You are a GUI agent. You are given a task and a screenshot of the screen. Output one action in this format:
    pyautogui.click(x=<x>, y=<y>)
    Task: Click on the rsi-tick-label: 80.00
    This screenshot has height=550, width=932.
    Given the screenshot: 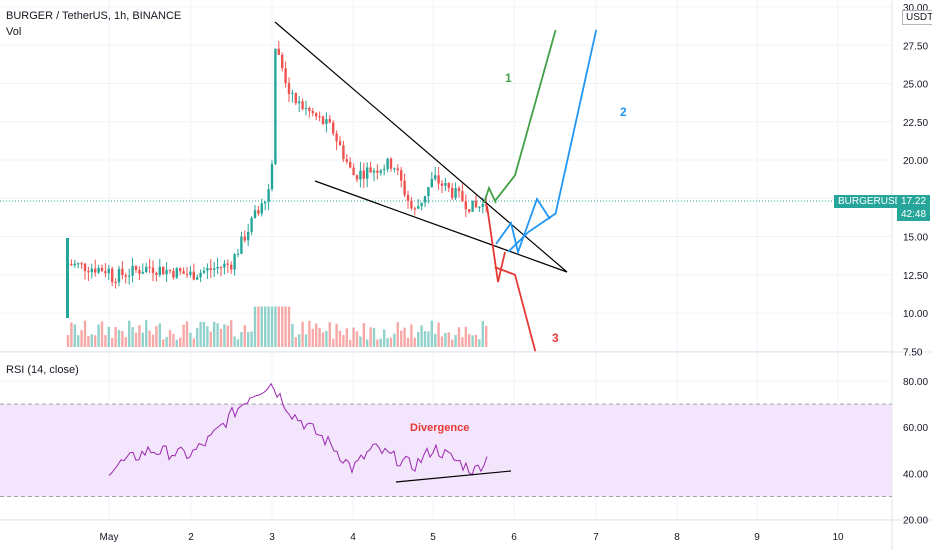 What is the action you would take?
    pyautogui.click(x=915, y=382)
    